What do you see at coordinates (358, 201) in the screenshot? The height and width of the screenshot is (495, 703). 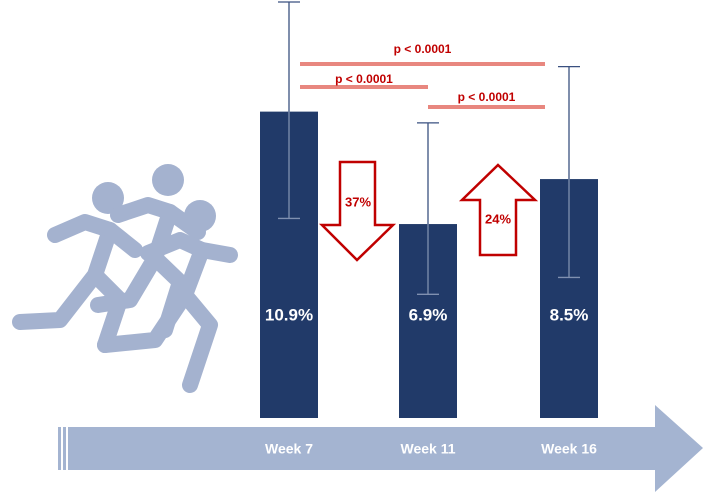 I see `change-label: 37%` at bounding box center [358, 201].